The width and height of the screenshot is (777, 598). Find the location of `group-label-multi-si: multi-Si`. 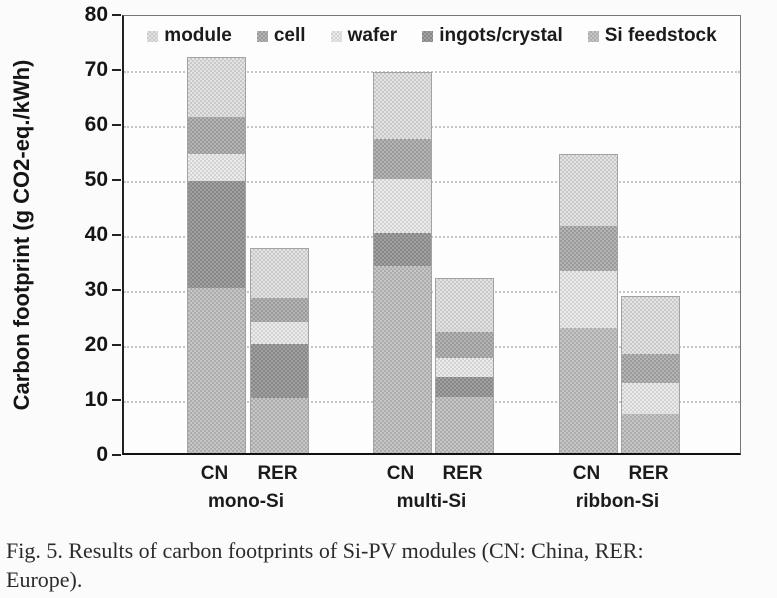

group-label-multi-si: multi-Si is located at coordinates (431, 501).